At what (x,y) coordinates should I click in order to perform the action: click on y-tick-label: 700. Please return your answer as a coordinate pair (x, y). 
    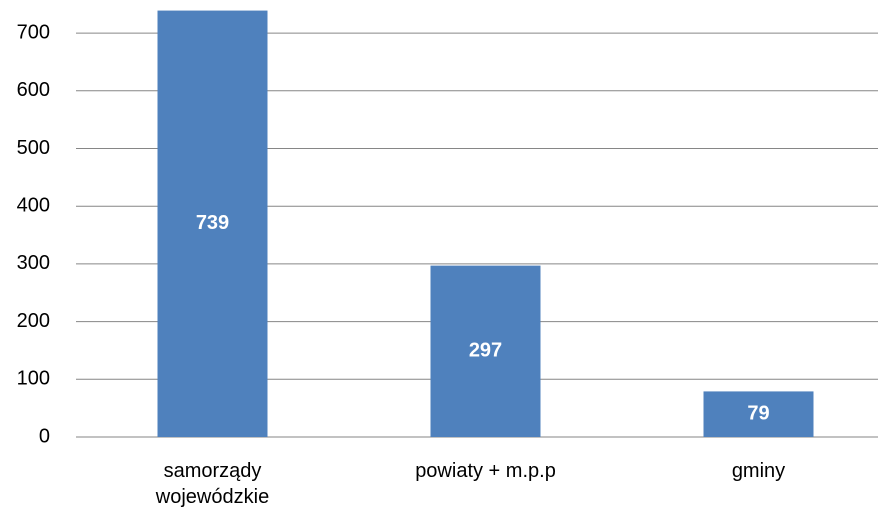
    Looking at the image, I should click on (33, 32).